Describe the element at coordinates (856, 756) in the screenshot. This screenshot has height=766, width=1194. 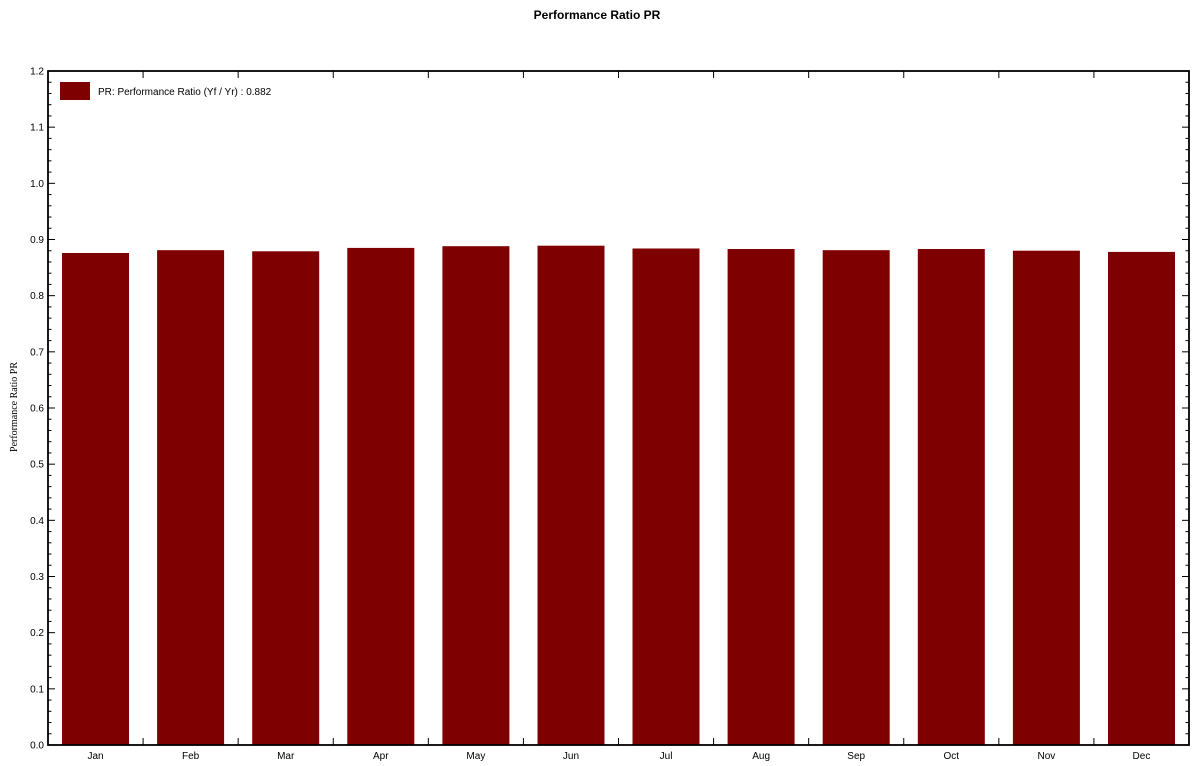
I see `x-tick-label: Sep` at that location.